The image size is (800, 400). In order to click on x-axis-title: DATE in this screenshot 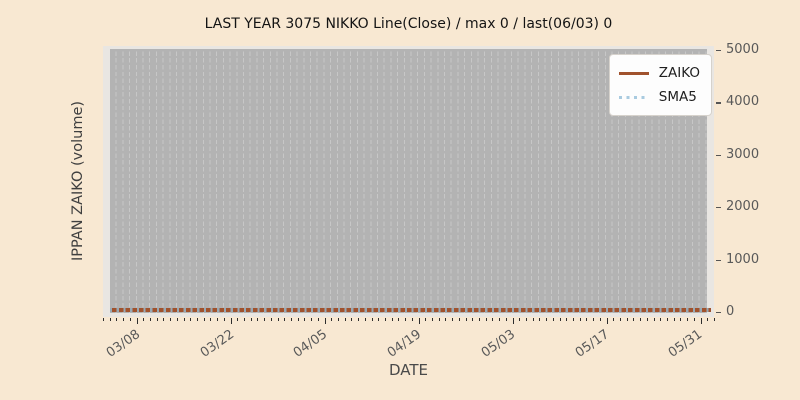, I will do `click(408, 370)`.